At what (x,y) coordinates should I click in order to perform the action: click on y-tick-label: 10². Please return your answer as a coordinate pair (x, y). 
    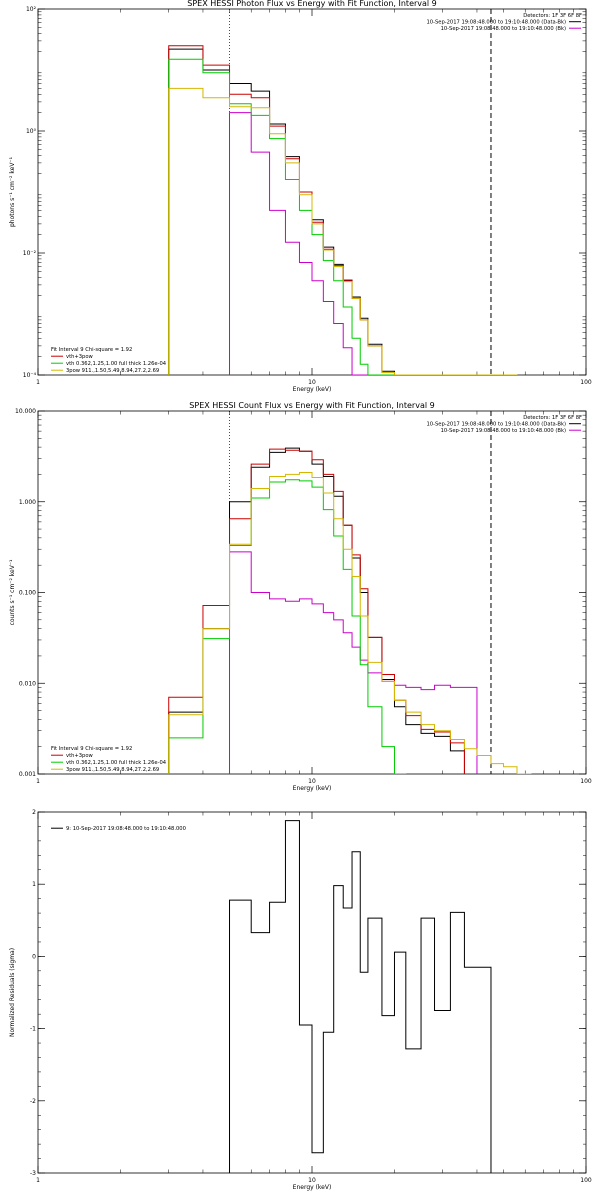
    Looking at the image, I should click on (31, 9).